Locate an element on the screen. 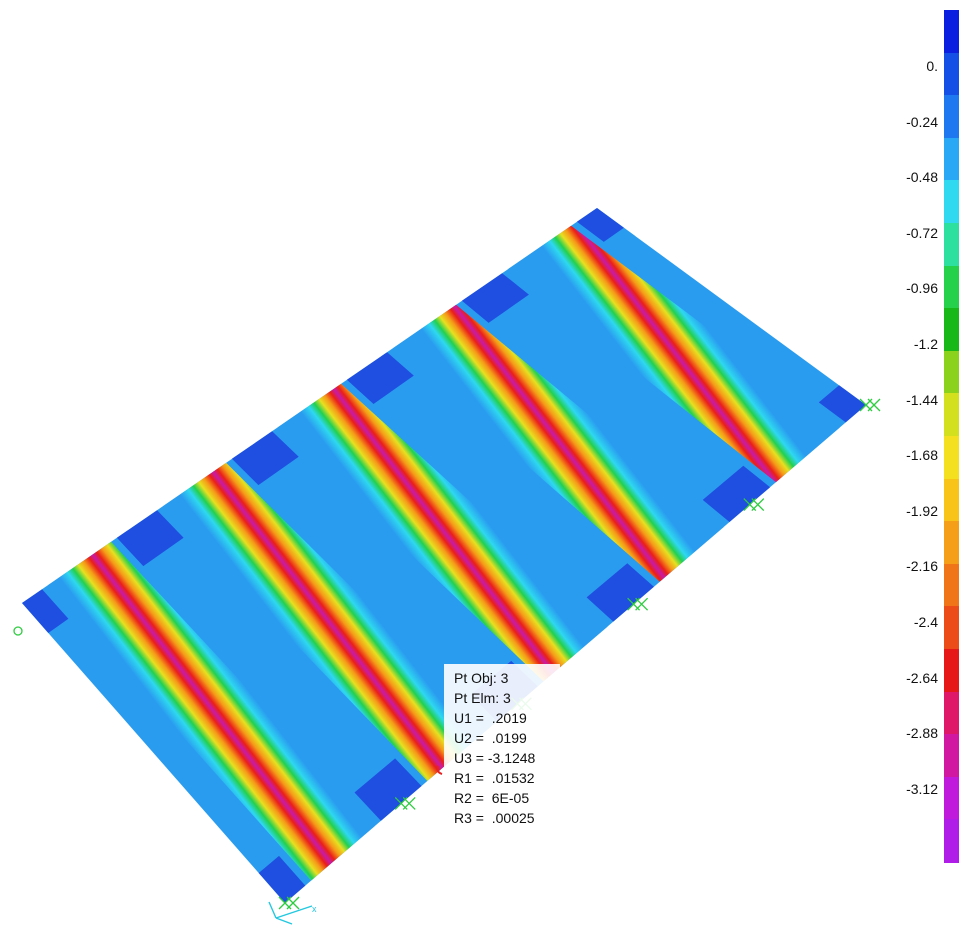 The image size is (959, 930). legend-label: -2.16 is located at coordinates (469, 566).